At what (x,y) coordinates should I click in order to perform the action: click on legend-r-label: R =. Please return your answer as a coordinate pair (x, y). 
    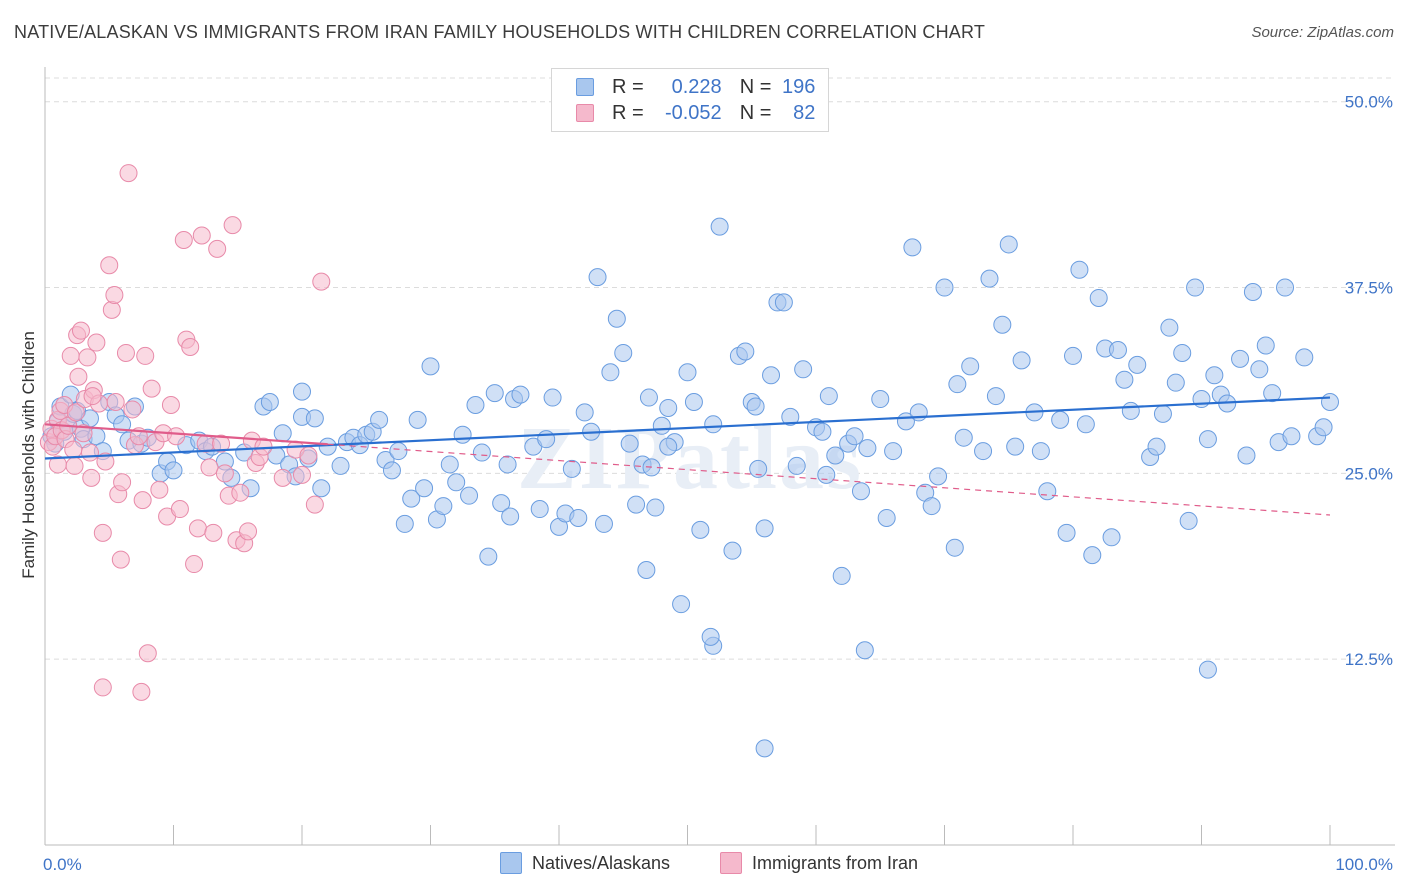
    Looking at the image, I should click on (628, 86).